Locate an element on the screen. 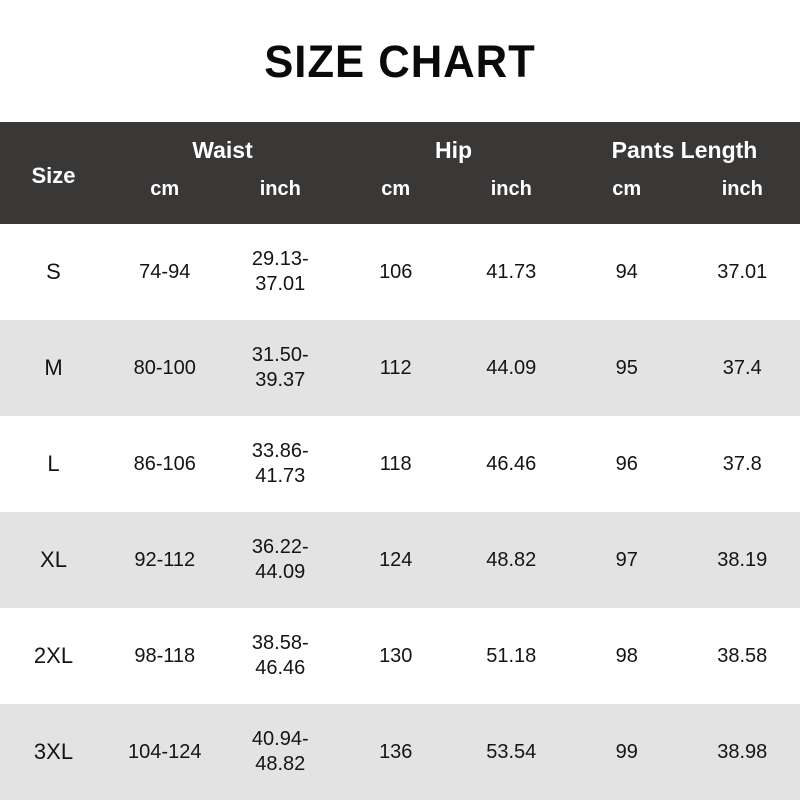  cell-hip-inch: 51.18 is located at coordinates (511, 655).